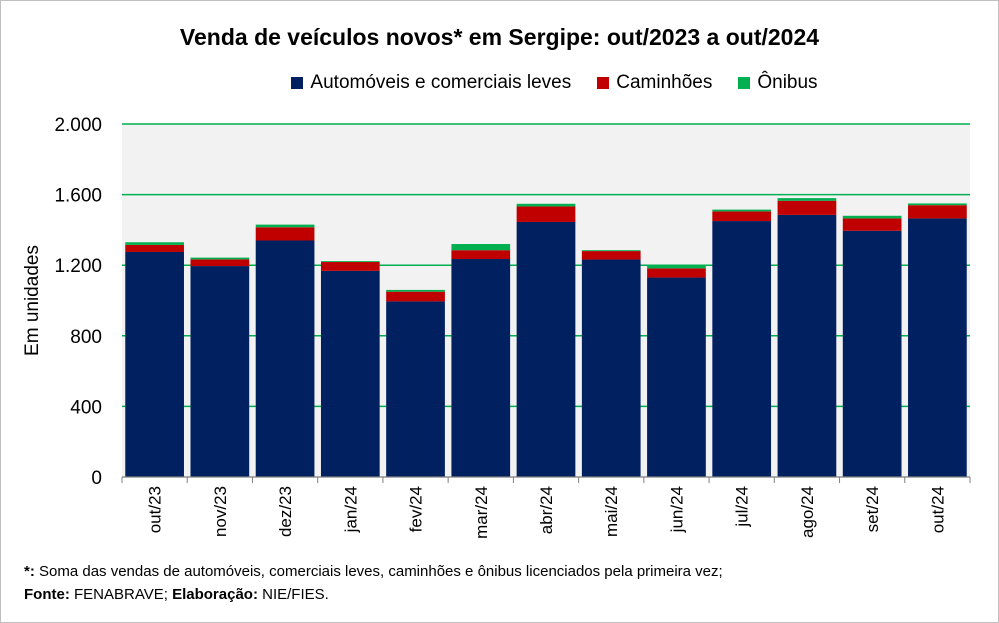 Image resolution: width=999 pixels, height=623 pixels. What do you see at coordinates (78, 266) in the screenshot?
I see `y-tick-label: 1.200` at bounding box center [78, 266].